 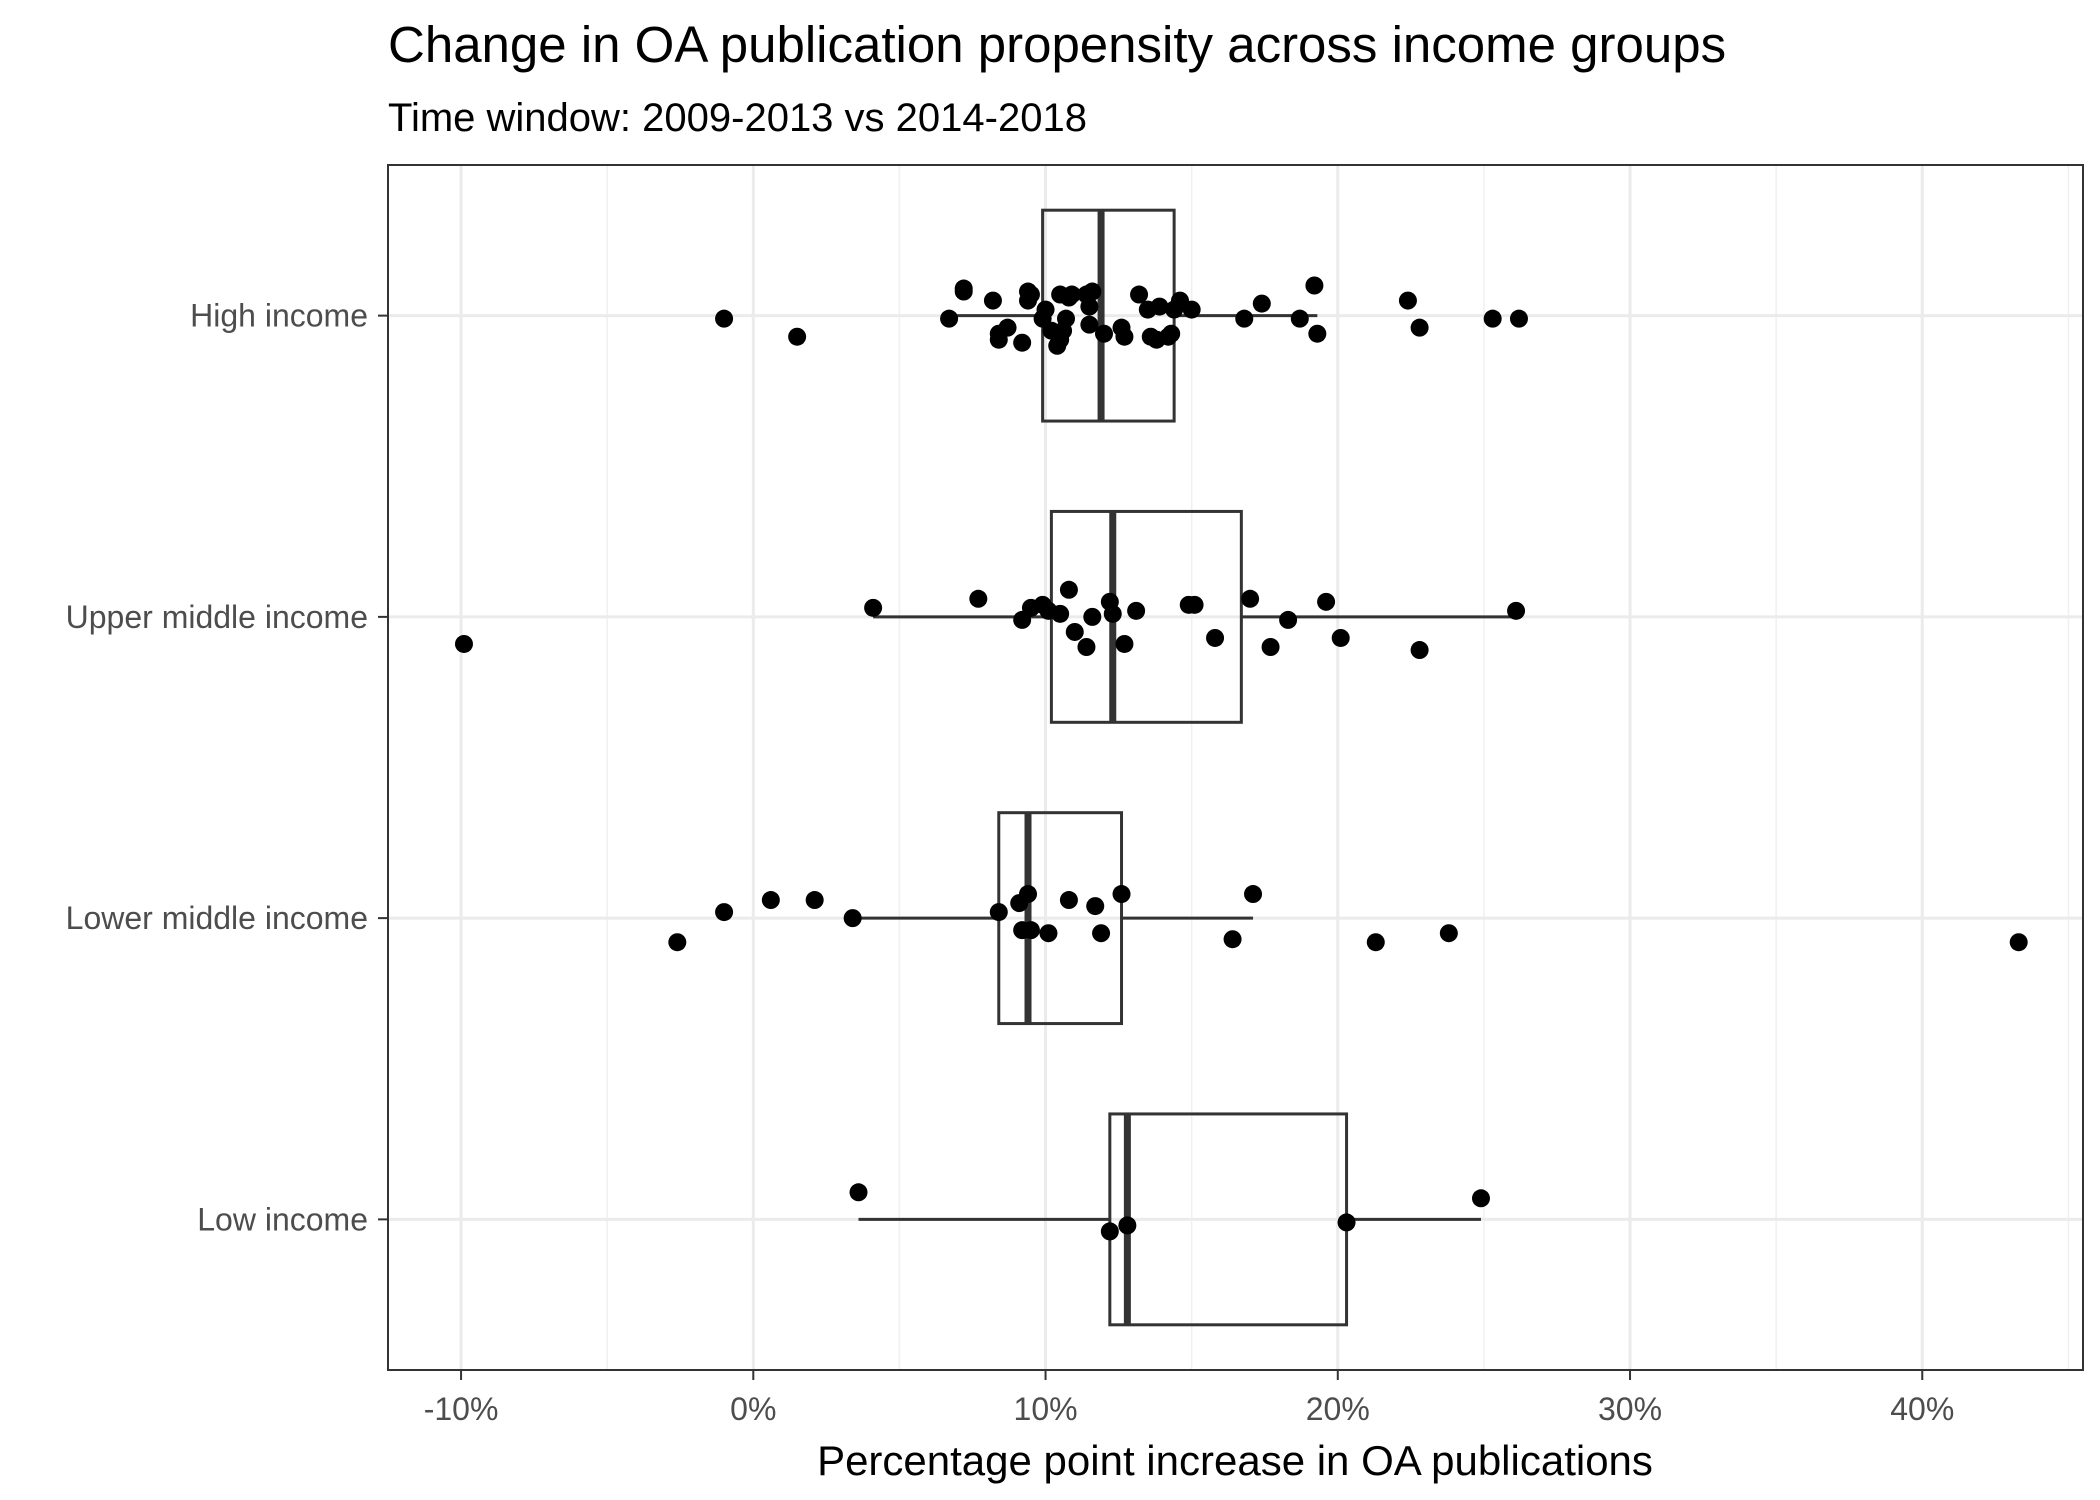 I want to click on category-label: Low income, so click(x=282, y=1219).